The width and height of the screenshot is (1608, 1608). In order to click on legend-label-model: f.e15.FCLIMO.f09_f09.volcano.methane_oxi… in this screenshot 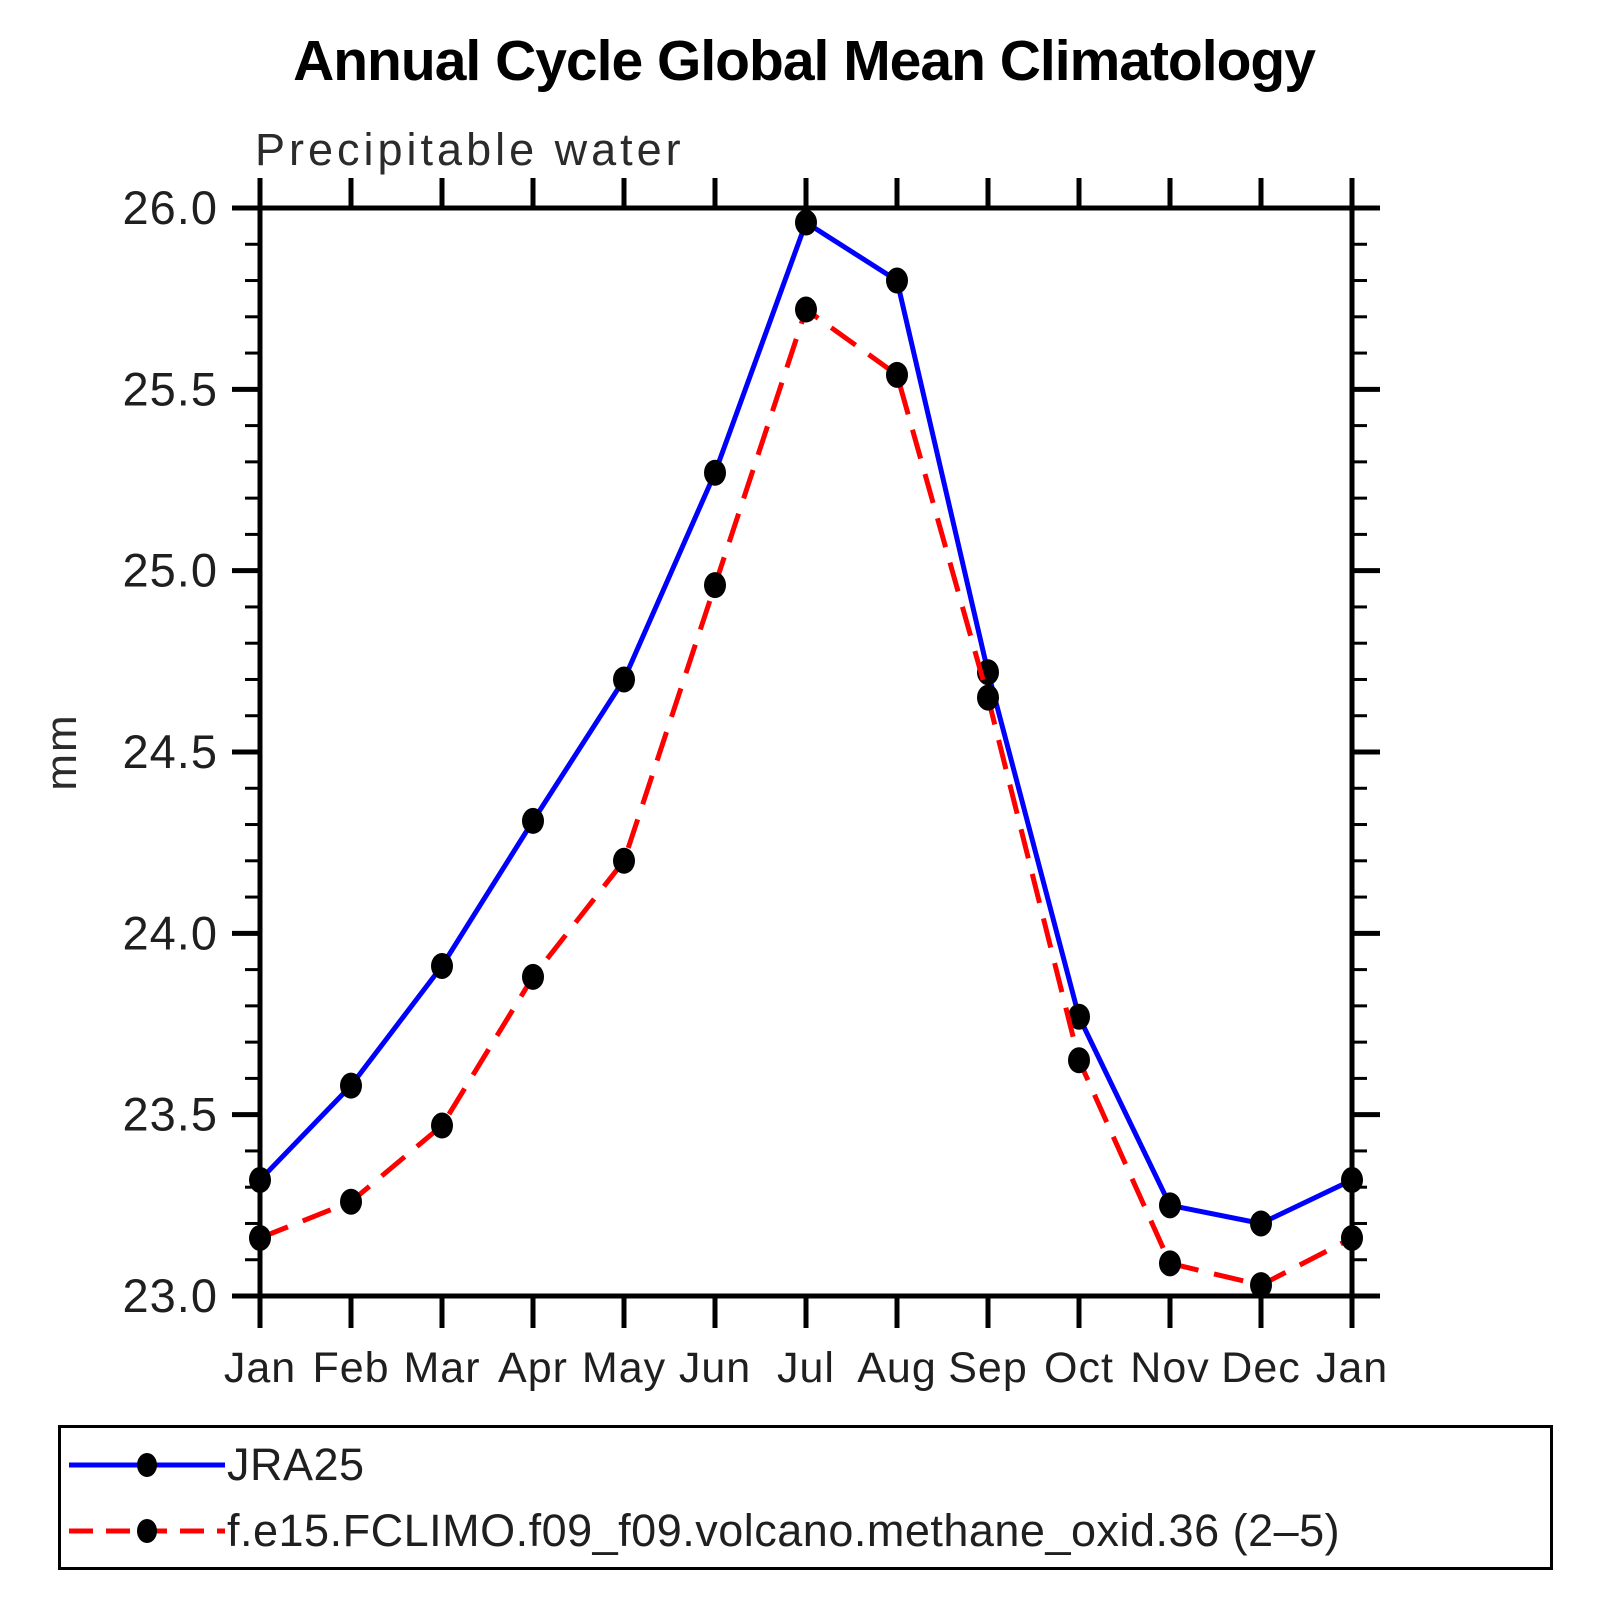, I will do `click(784, 1530)`.